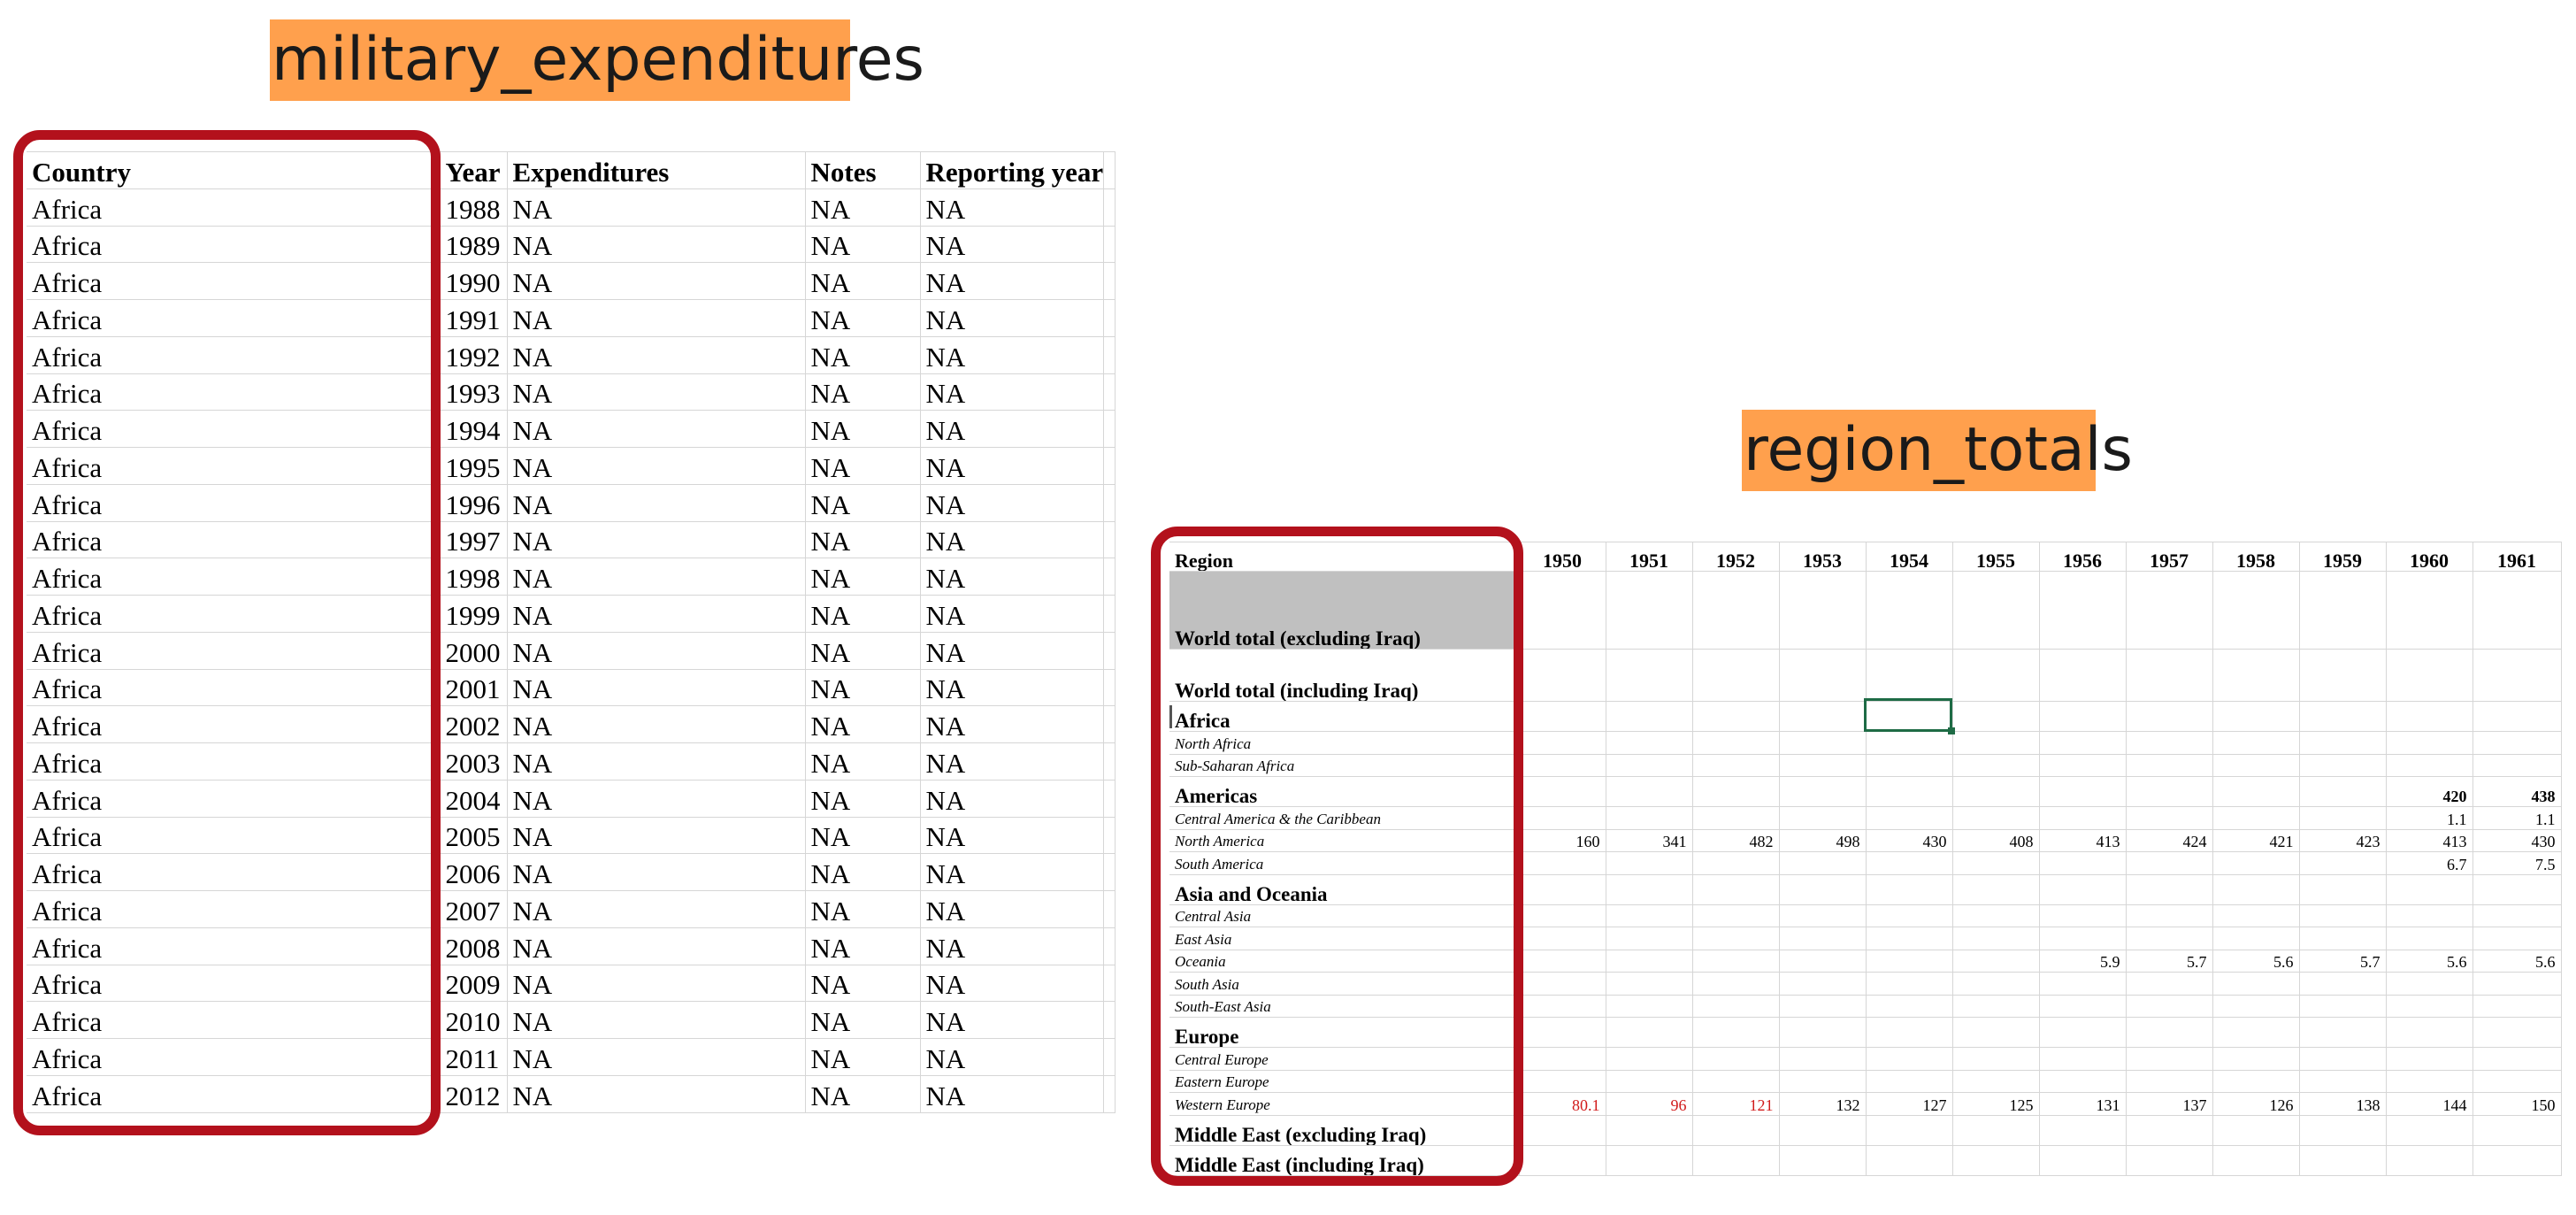  Describe the element at coordinates (474, 281) in the screenshot. I see `cell-year: 1990` at that location.